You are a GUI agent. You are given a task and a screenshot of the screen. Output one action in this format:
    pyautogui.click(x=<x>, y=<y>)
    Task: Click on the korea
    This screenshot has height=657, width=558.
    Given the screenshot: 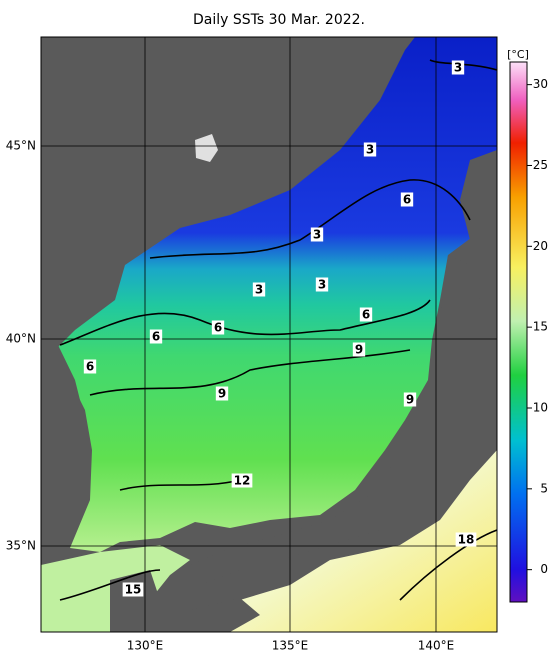 What is the action you would take?
    pyautogui.click(x=63, y=437)
    